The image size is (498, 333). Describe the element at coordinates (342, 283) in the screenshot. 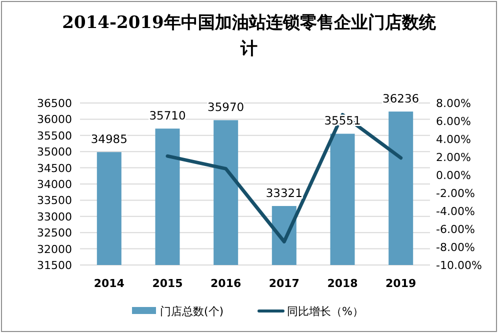

I see `x-tick-label: 2018` at that location.